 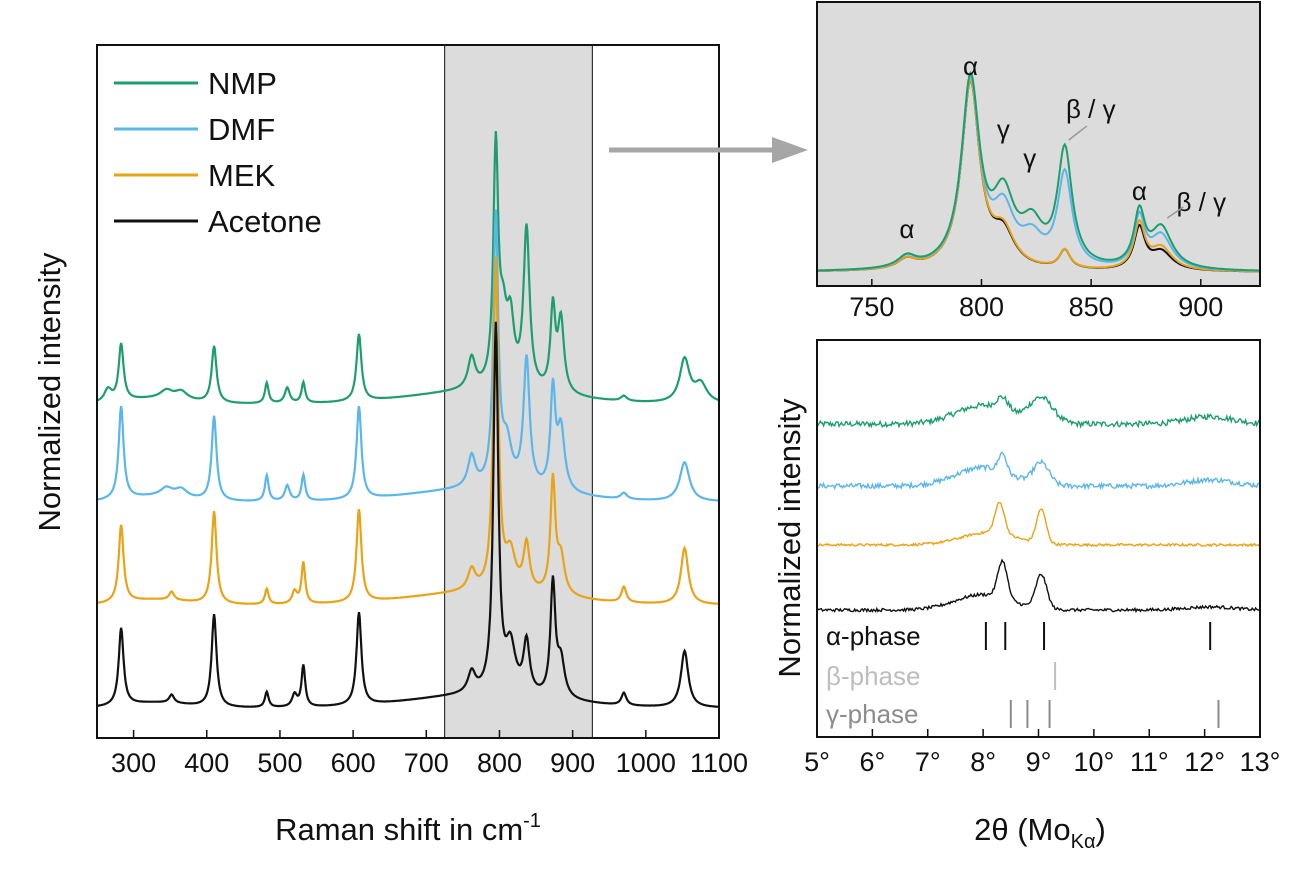 What do you see at coordinates (1038, 471) in the screenshot?
I see `xrd-series-dmf` at bounding box center [1038, 471].